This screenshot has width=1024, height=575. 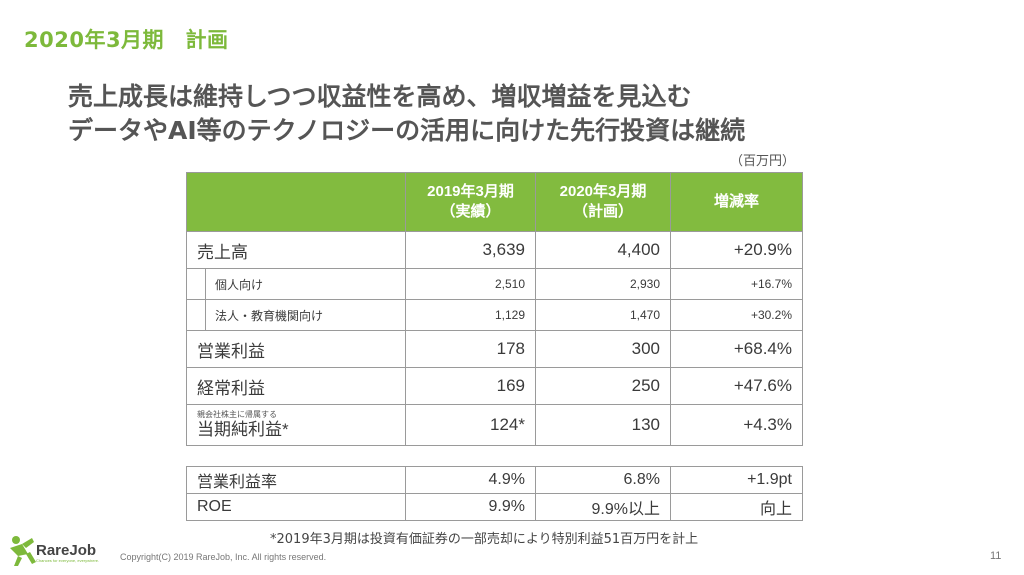 What do you see at coordinates (296, 284) in the screenshot?
I see `row-label: 個人向け` at bounding box center [296, 284].